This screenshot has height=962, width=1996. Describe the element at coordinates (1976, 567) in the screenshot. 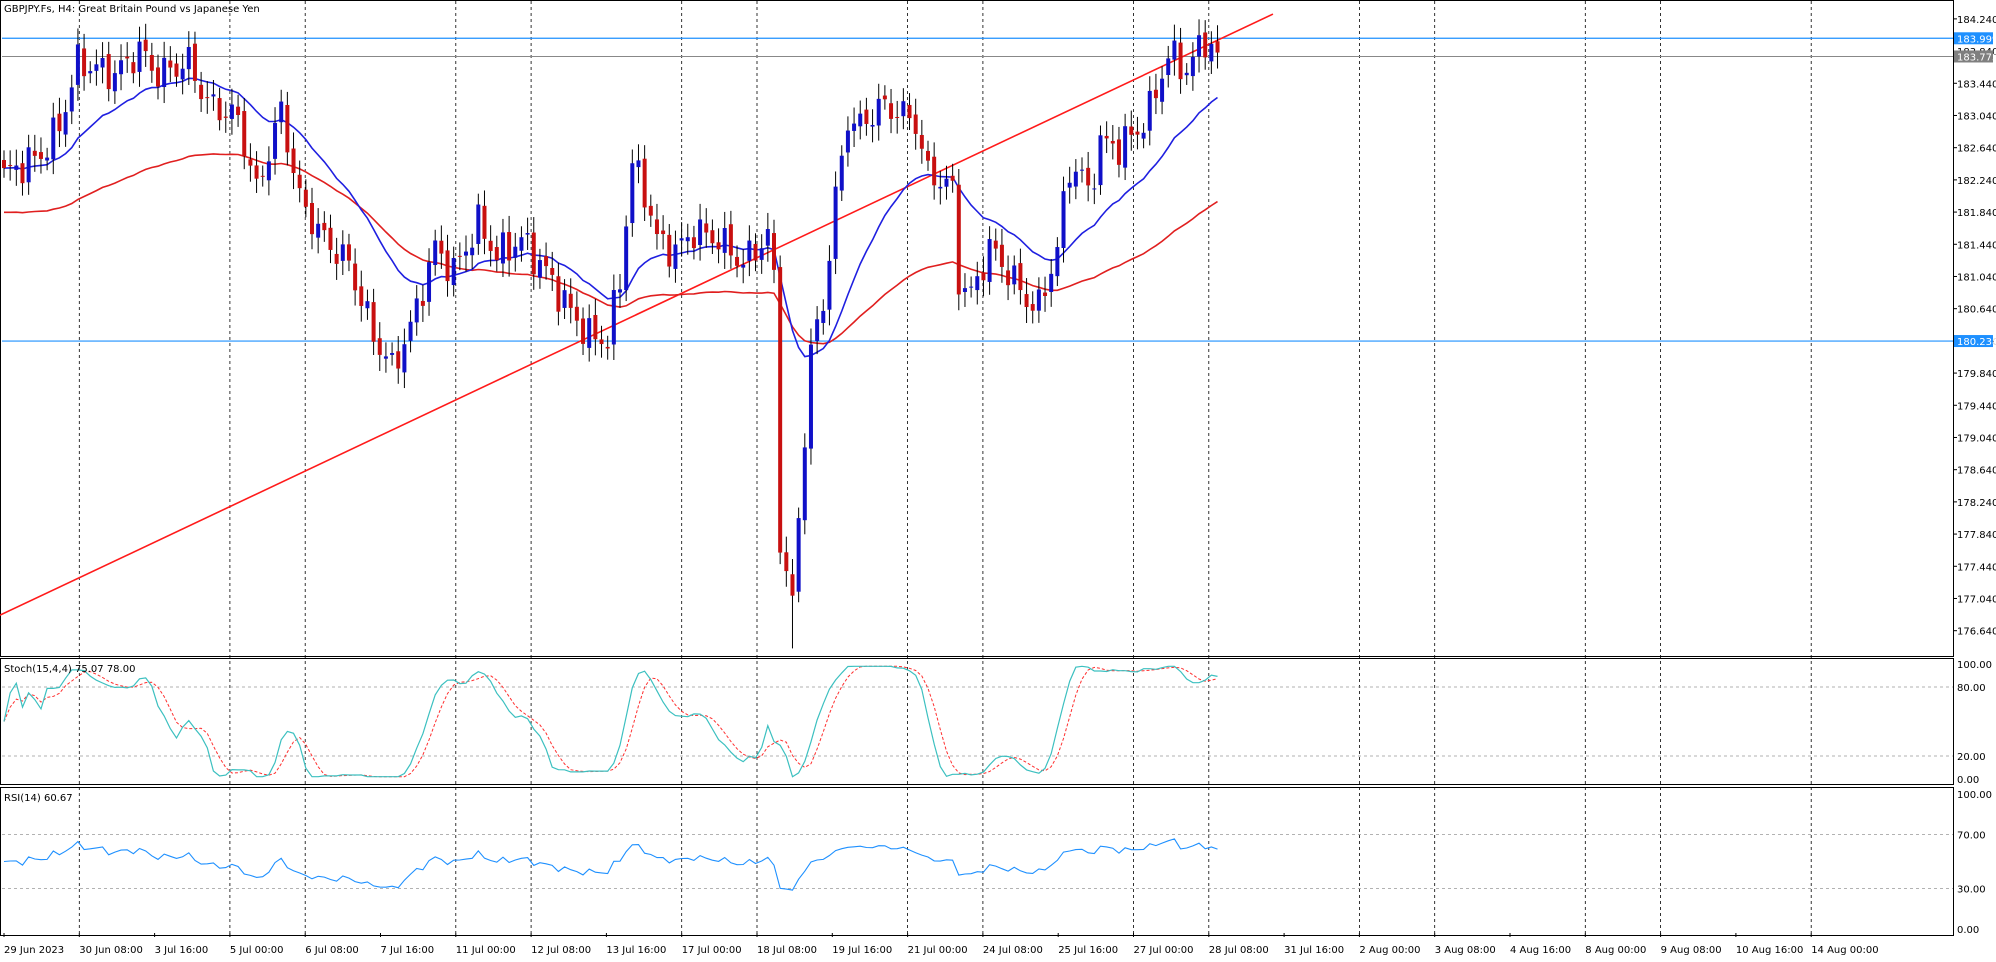

I see `price-tick-label: 177.440` at that location.